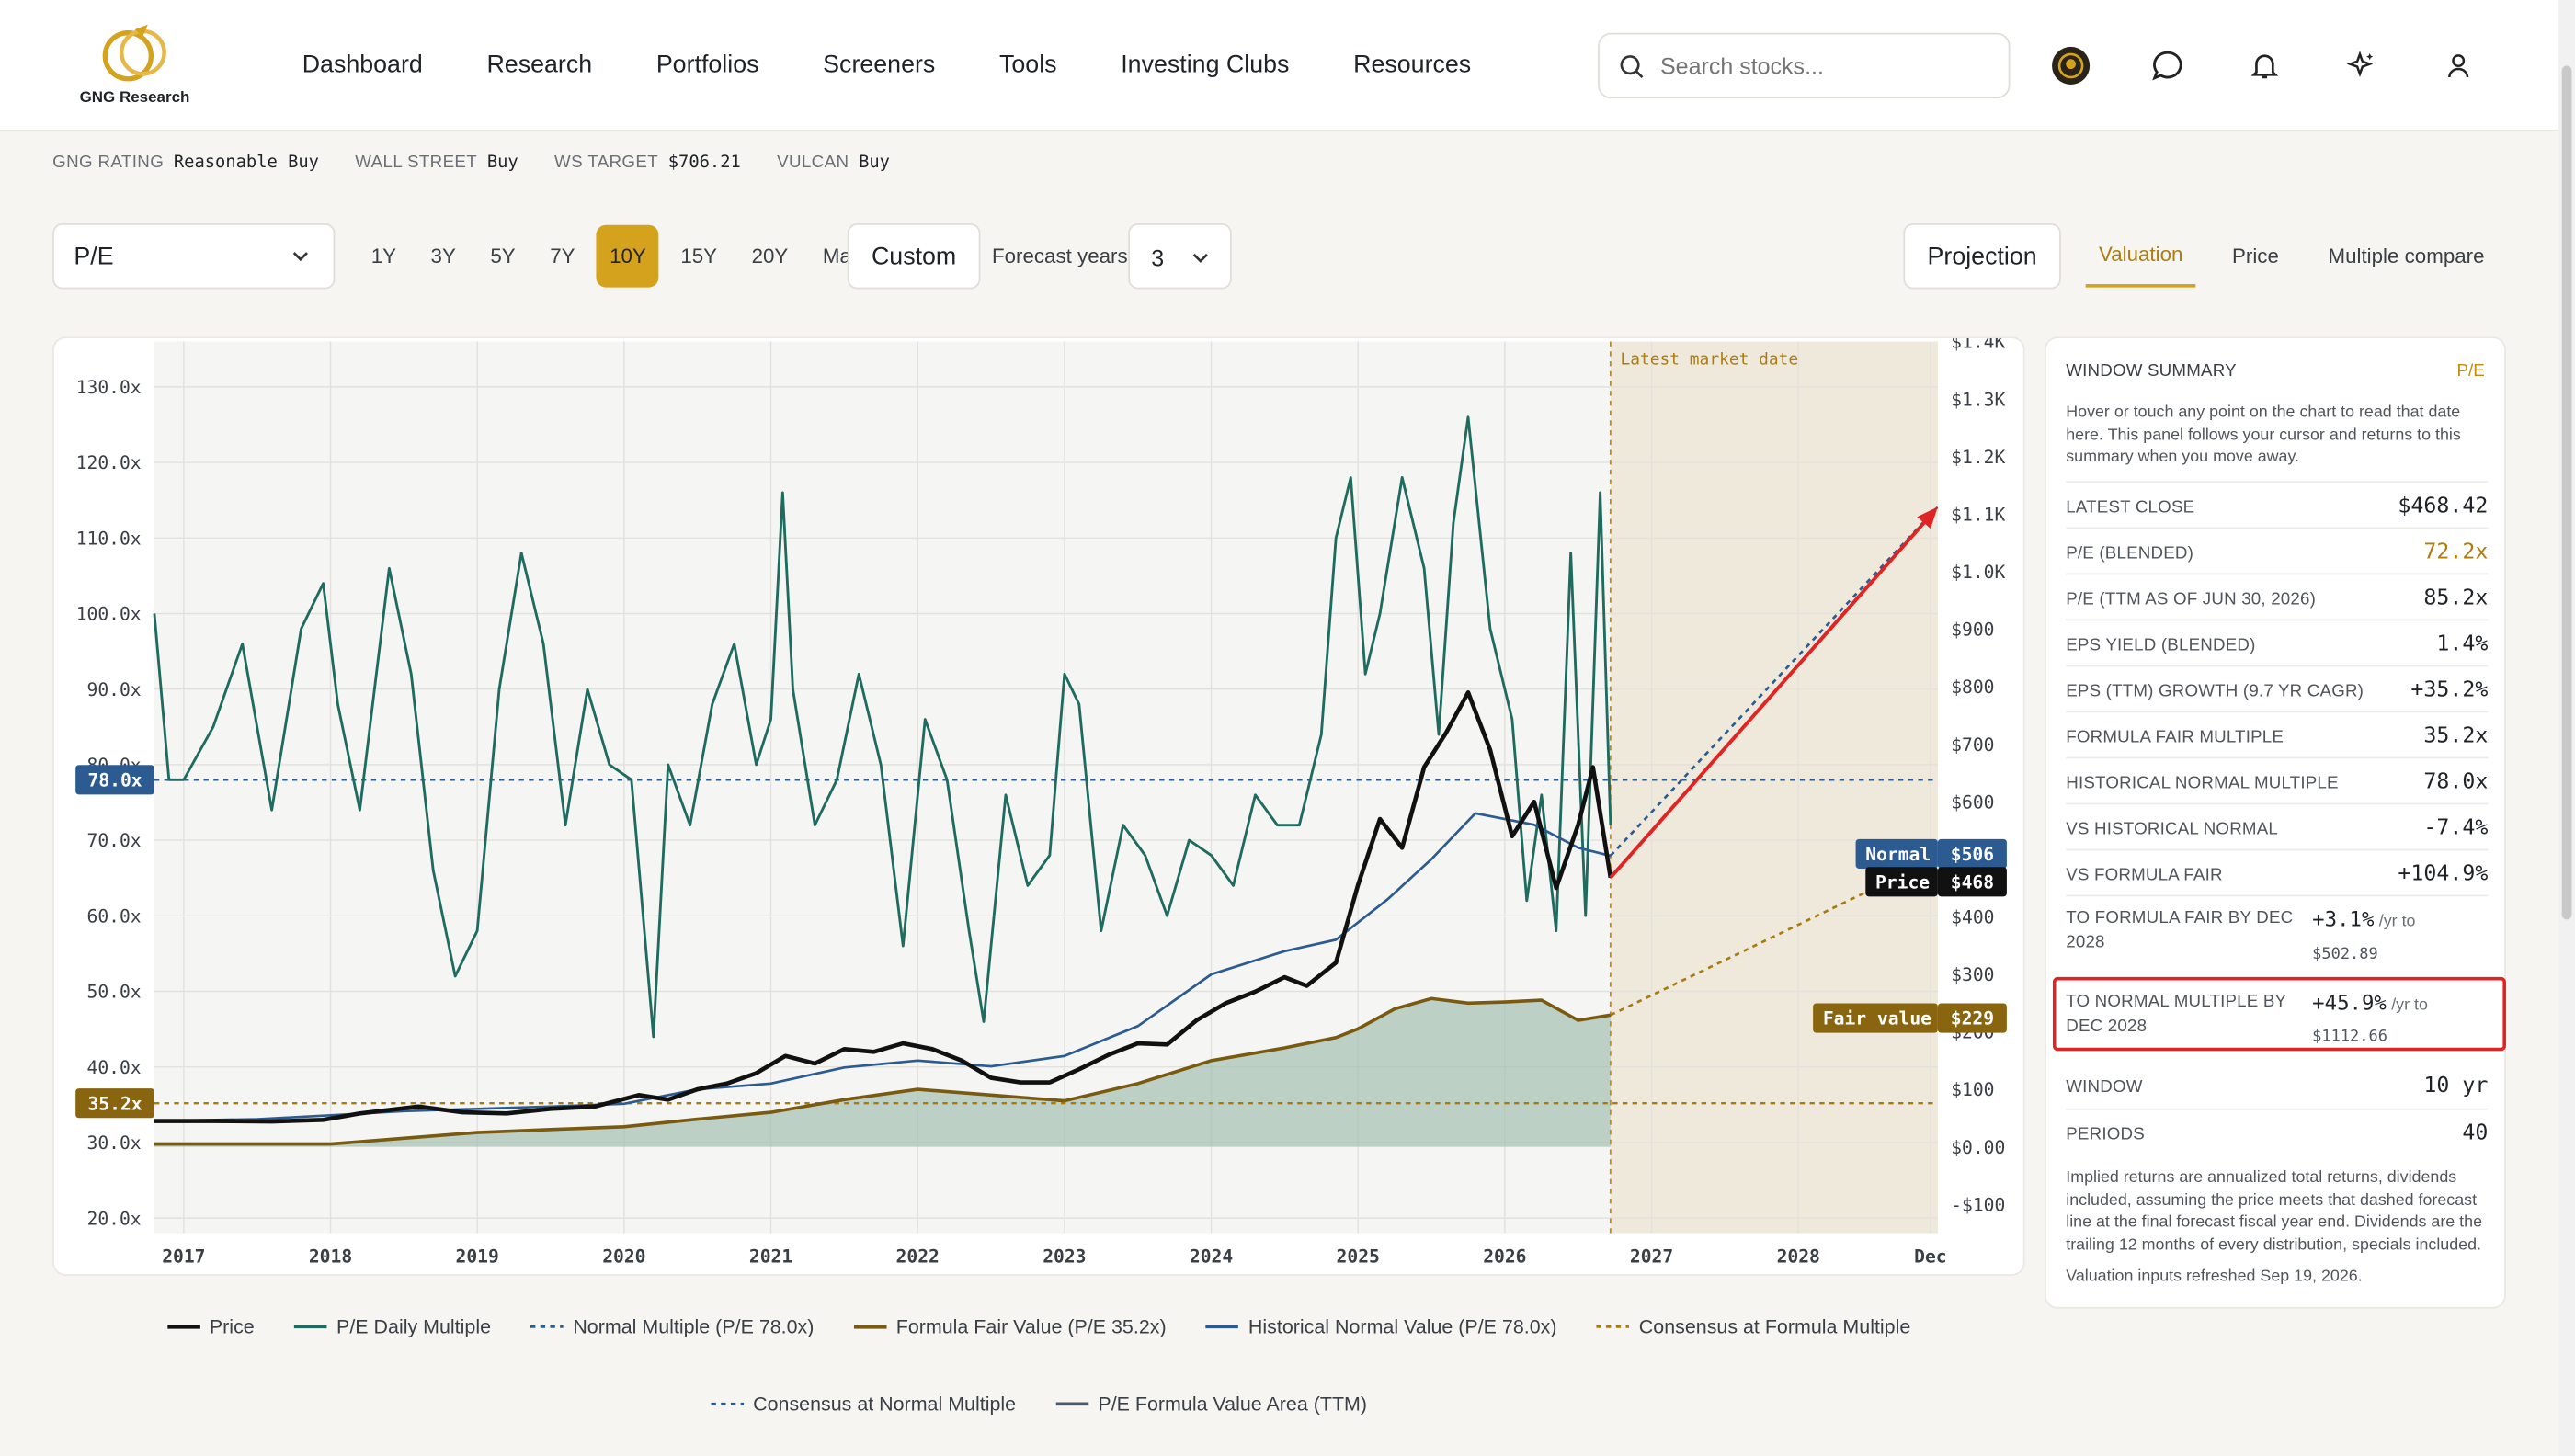 This screenshot has width=2575, height=1456. Describe the element at coordinates (2443, 874) in the screenshot. I see `summary-value: +104.9%` at that location.